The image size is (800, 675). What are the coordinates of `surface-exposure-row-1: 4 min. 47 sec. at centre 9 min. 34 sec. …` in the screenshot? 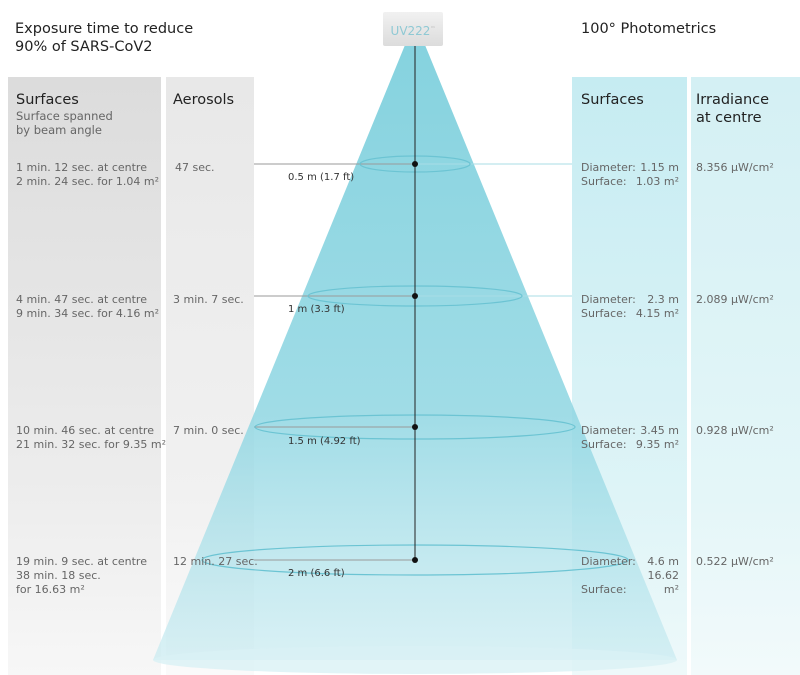 It's located at (87, 307).